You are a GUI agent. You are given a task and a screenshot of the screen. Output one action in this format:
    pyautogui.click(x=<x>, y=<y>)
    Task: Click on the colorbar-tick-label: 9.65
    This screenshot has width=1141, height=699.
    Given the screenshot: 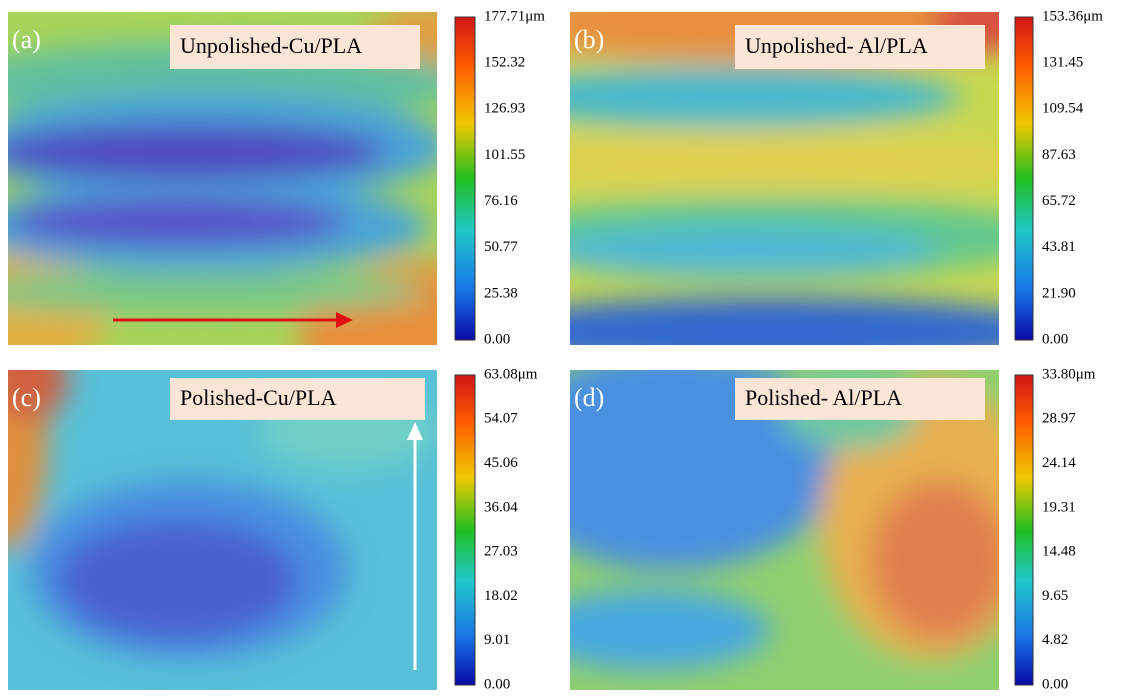 What is the action you would take?
    pyautogui.click(x=1055, y=596)
    